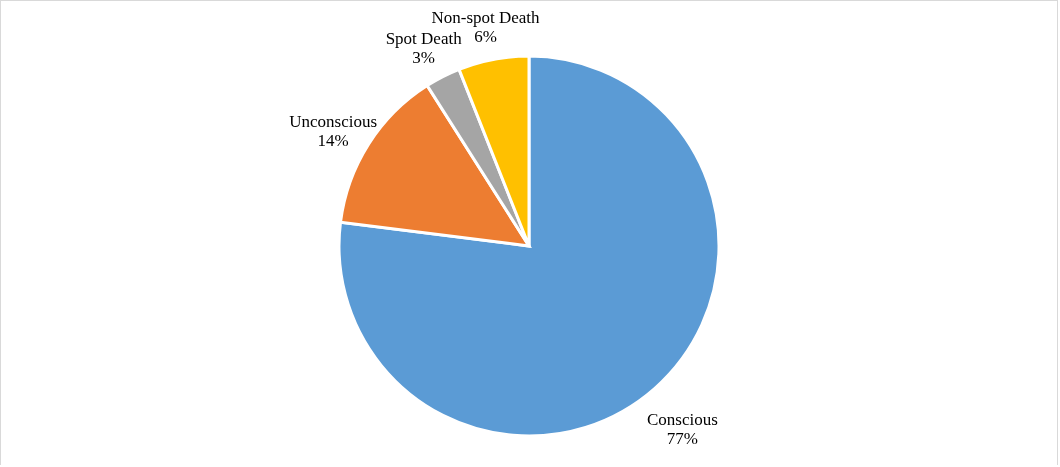 This screenshot has width=1060, height=467. What do you see at coordinates (682, 439) in the screenshot?
I see `data-label: 77%` at bounding box center [682, 439].